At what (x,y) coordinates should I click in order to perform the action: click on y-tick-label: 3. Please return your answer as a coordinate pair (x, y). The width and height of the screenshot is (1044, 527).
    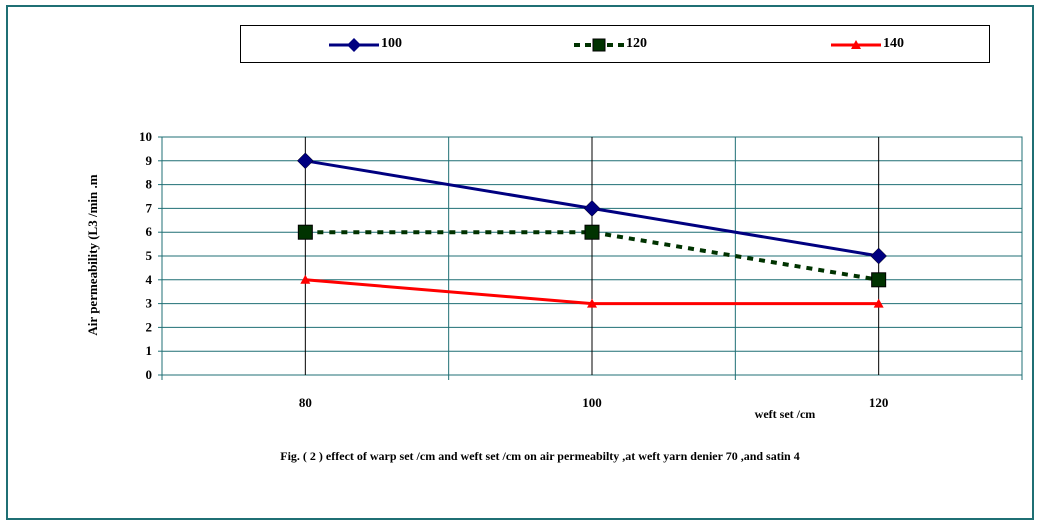
    Looking at the image, I should click on (149, 303).